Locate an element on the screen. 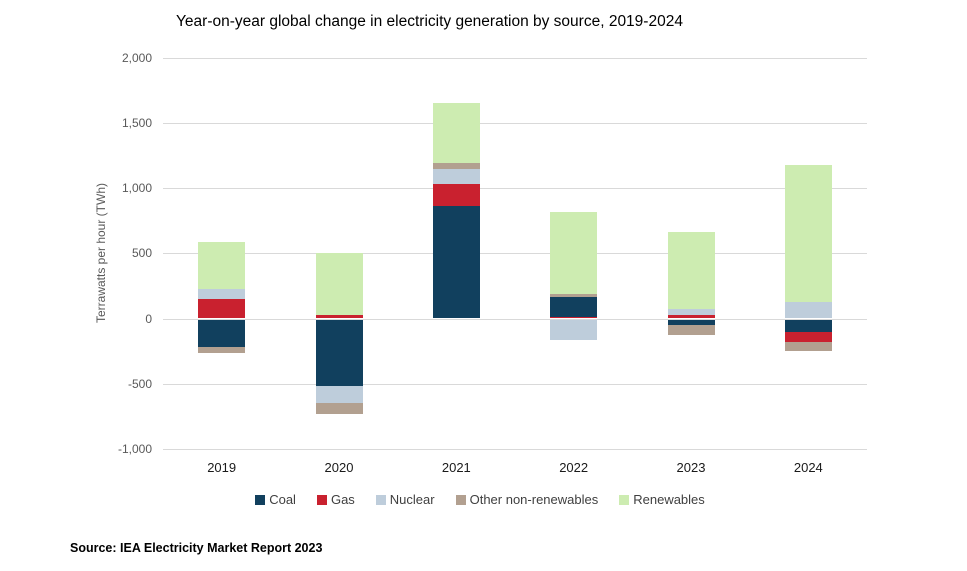 The height and width of the screenshot is (571, 967). bar-segment-2020-coal is located at coordinates (339, 353).